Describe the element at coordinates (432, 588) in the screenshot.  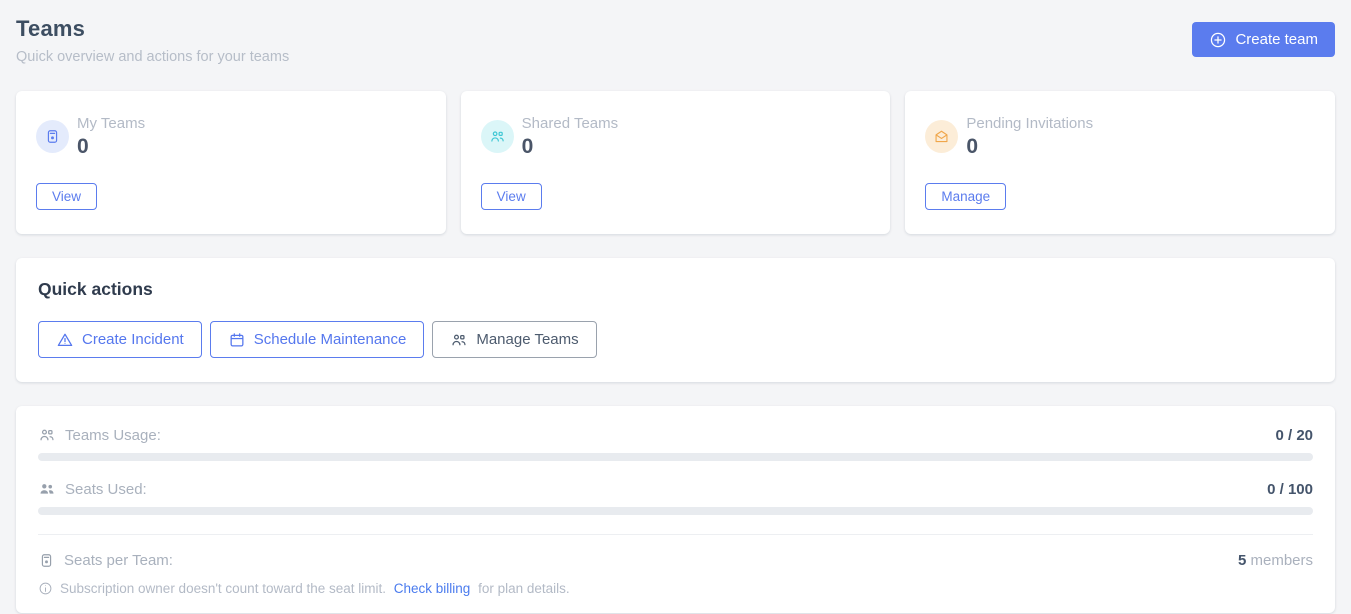
I see `check-billing-link: Check billing` at that location.